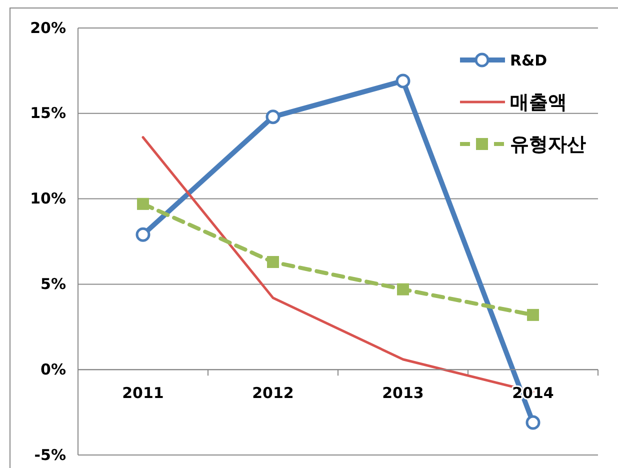  Describe the element at coordinates (538, 103) in the screenshot. I see `legend-label: 매출액` at that location.